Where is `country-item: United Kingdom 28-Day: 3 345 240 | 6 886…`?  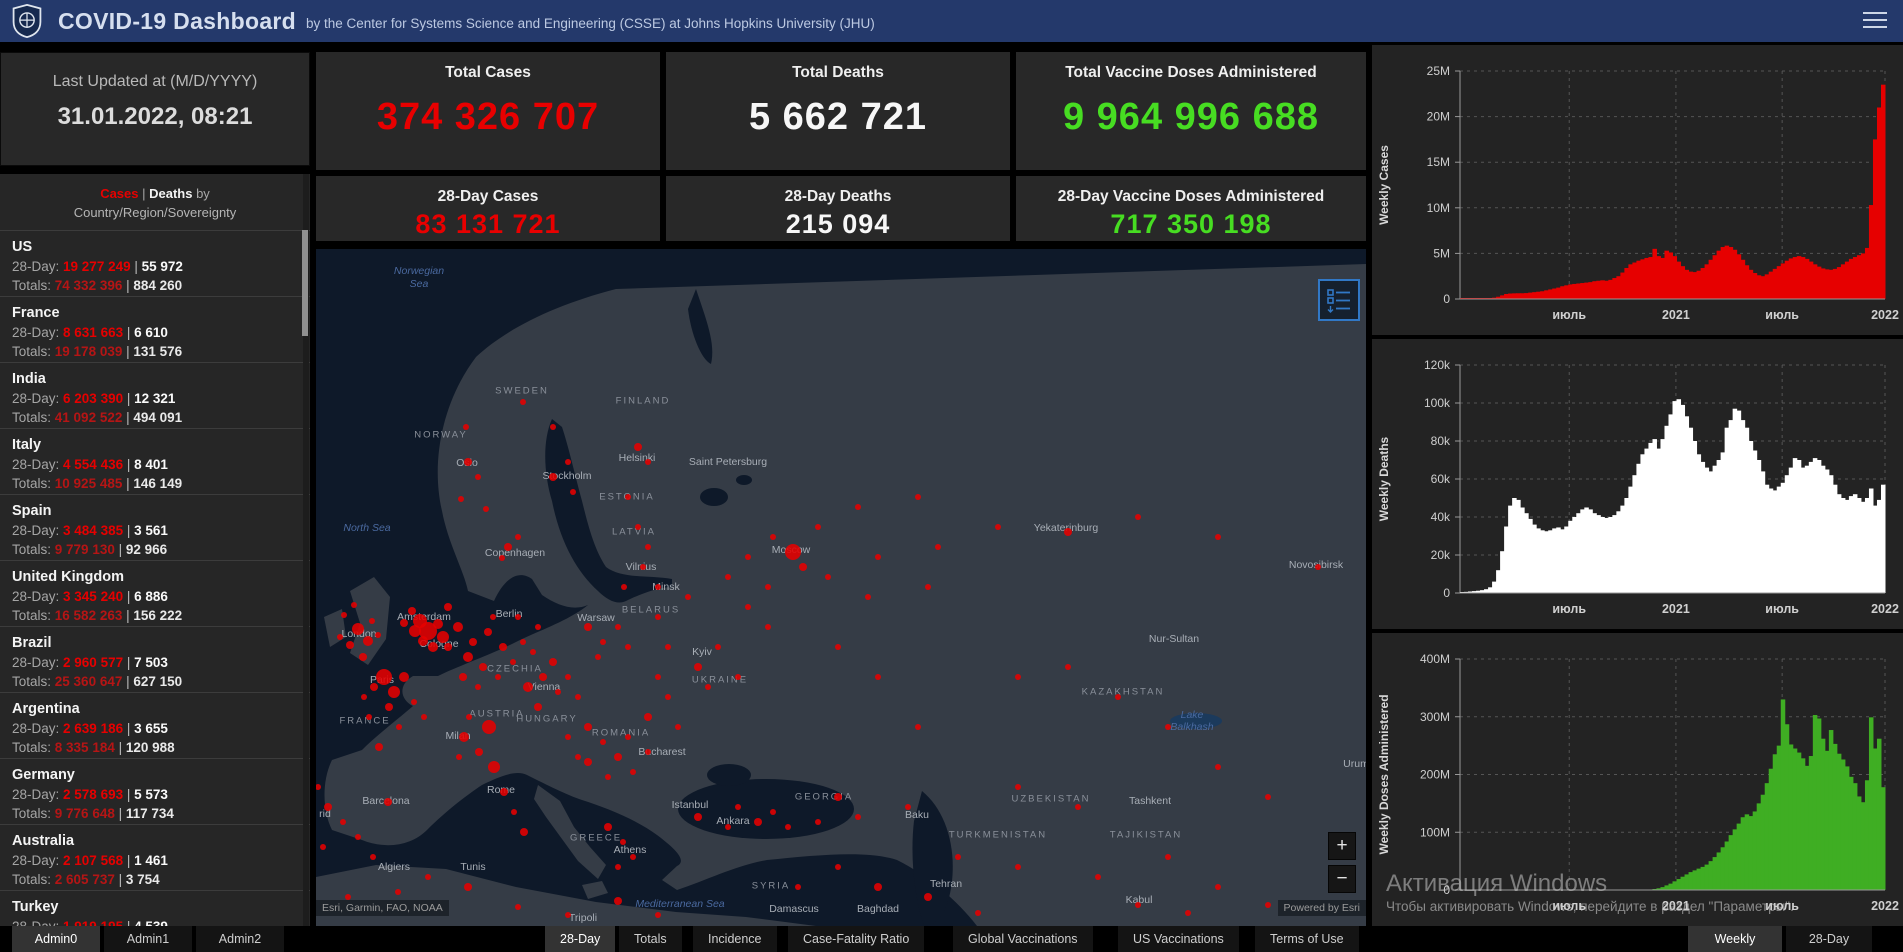
country-item: United Kingdom 28-Day: 3 345 240 | 6 886… is located at coordinates (155, 593).